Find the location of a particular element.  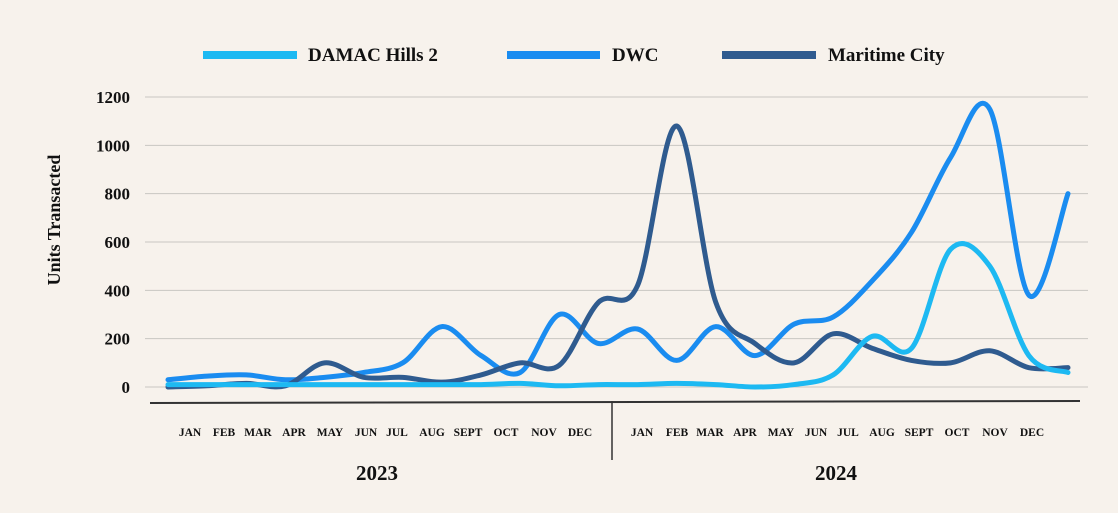

legend-label: DWC is located at coordinates (635, 55).